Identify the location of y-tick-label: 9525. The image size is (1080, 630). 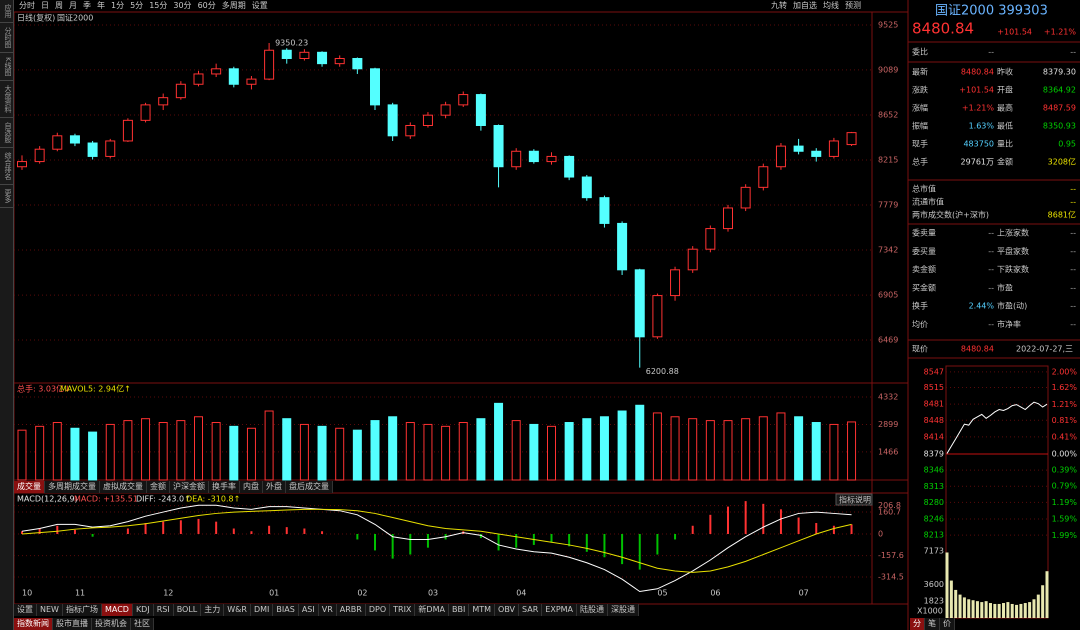
(888, 24).